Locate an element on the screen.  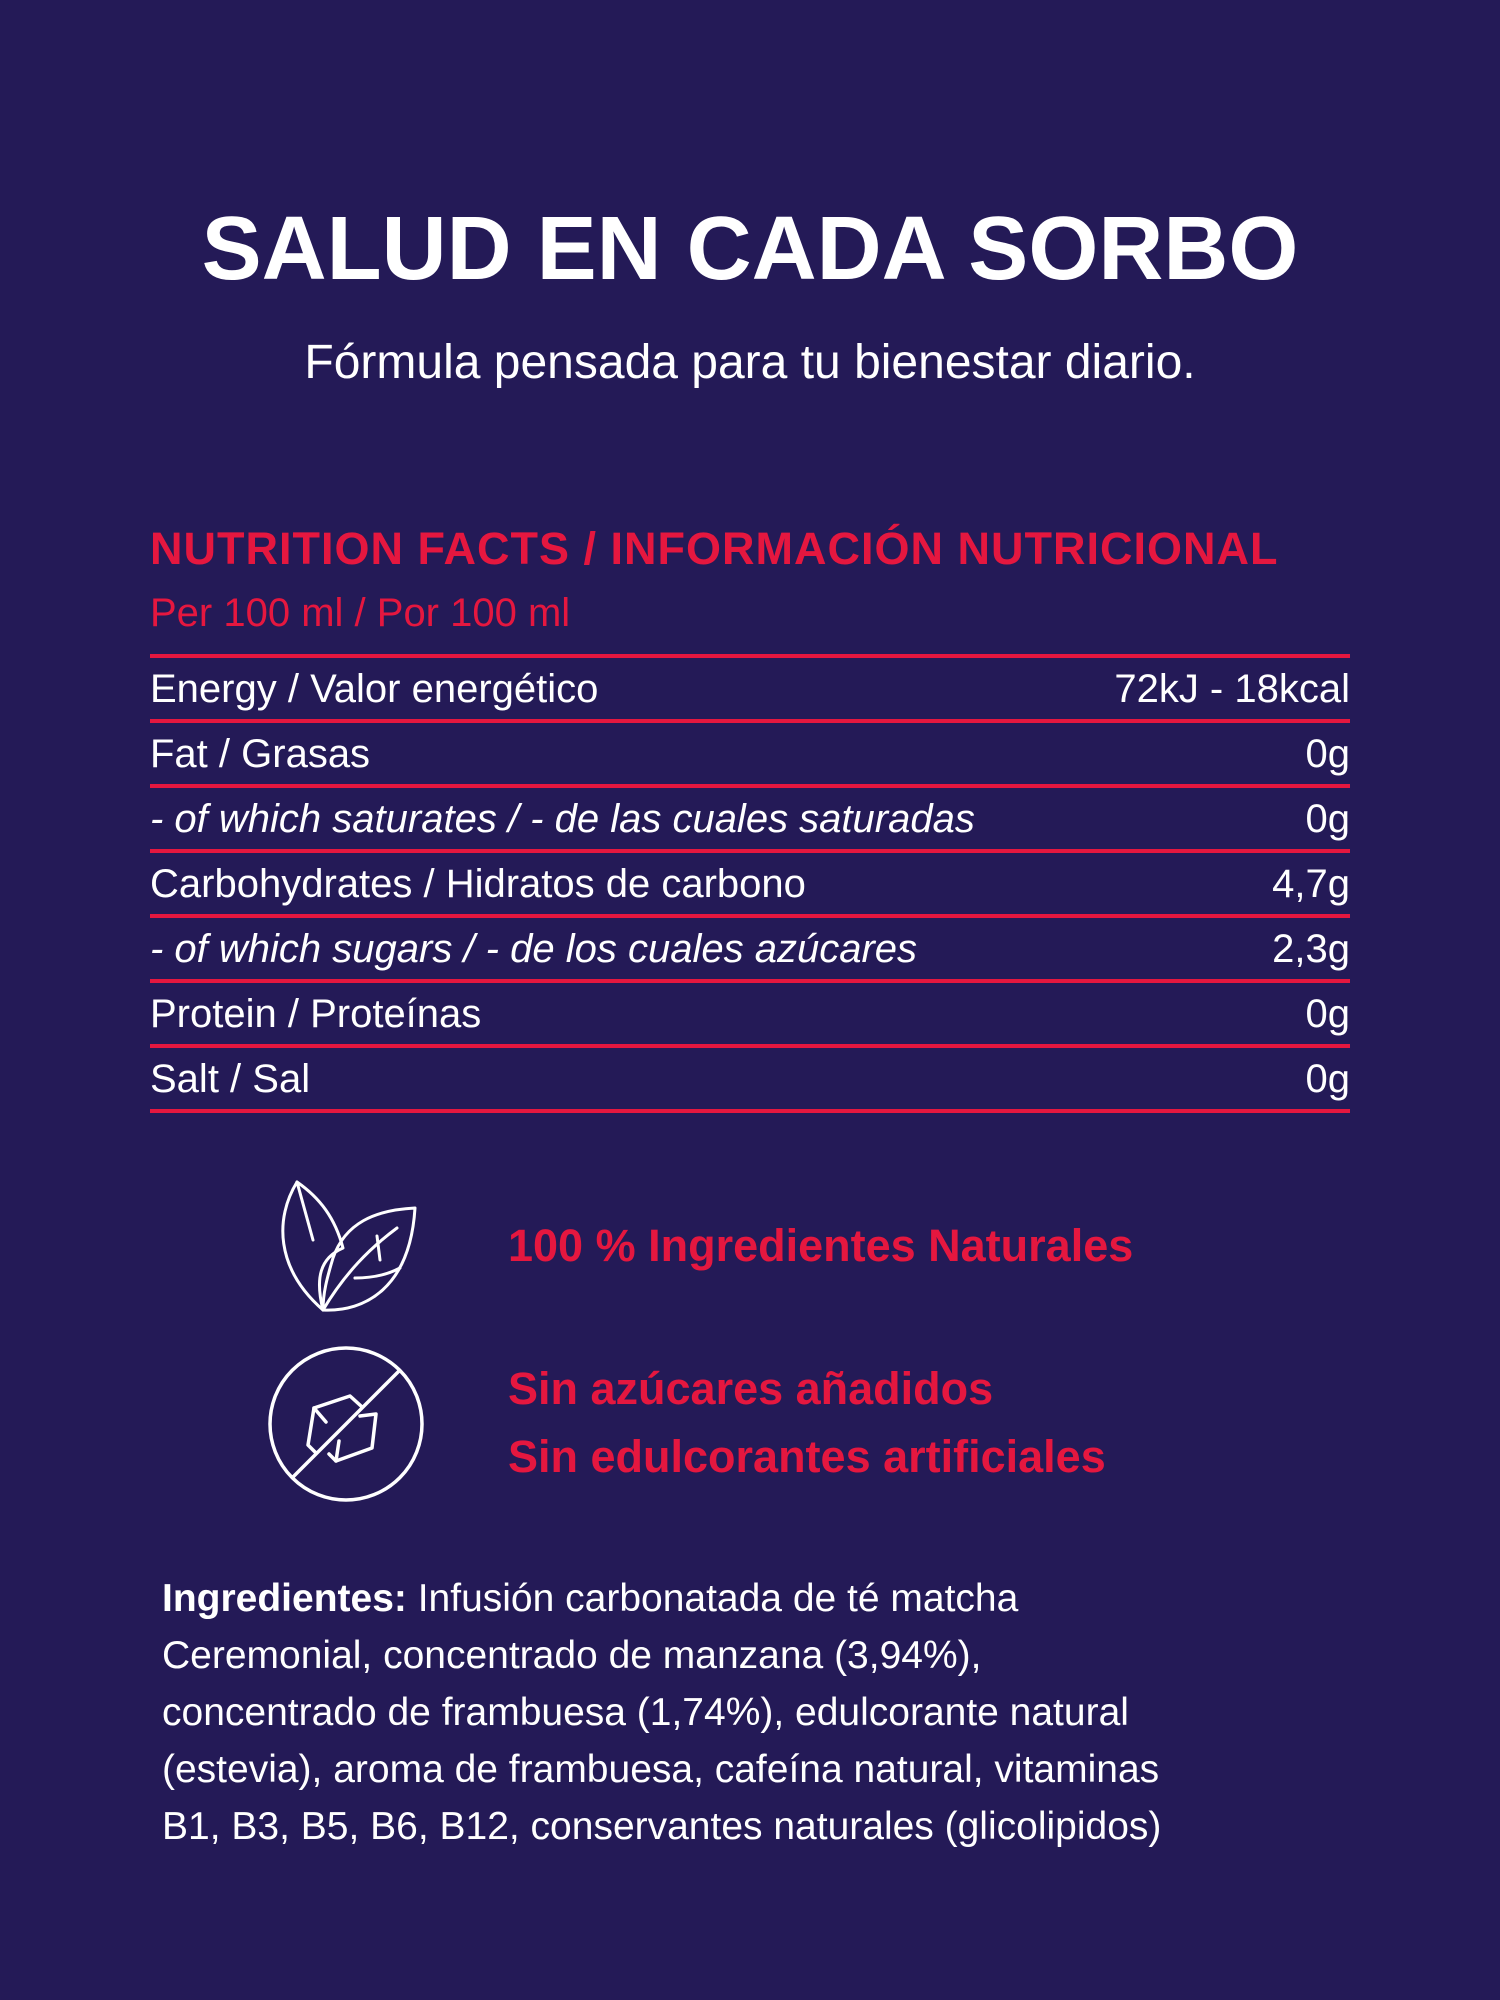
leaves-icon is located at coordinates (349, 1246).